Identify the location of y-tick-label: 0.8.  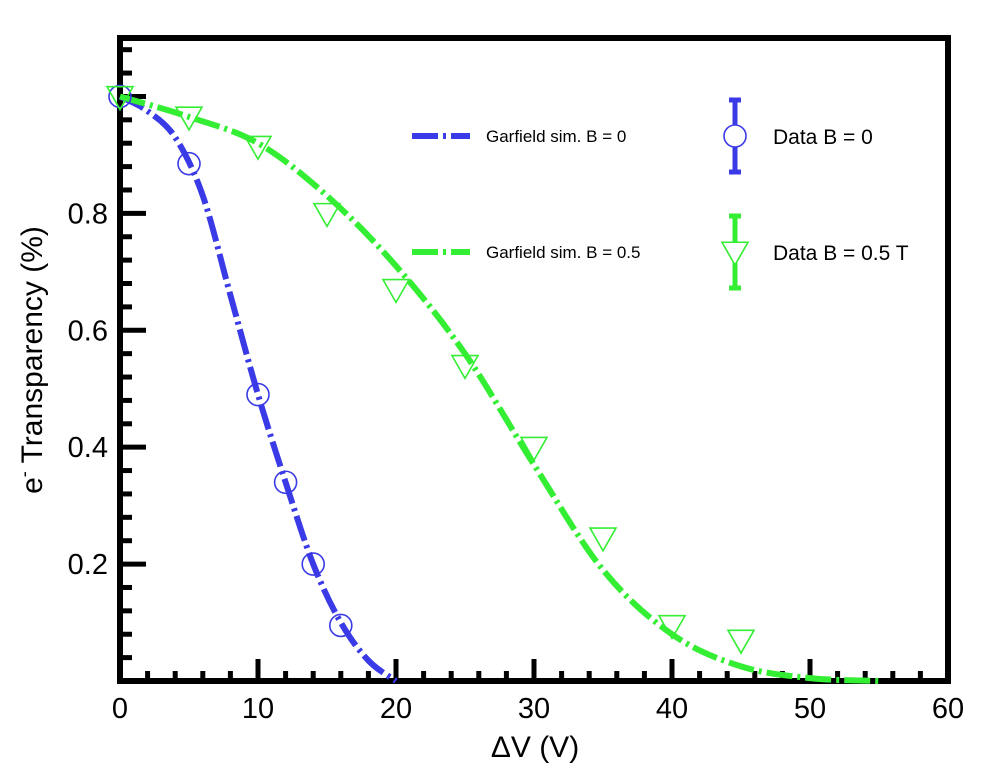
(88, 214).